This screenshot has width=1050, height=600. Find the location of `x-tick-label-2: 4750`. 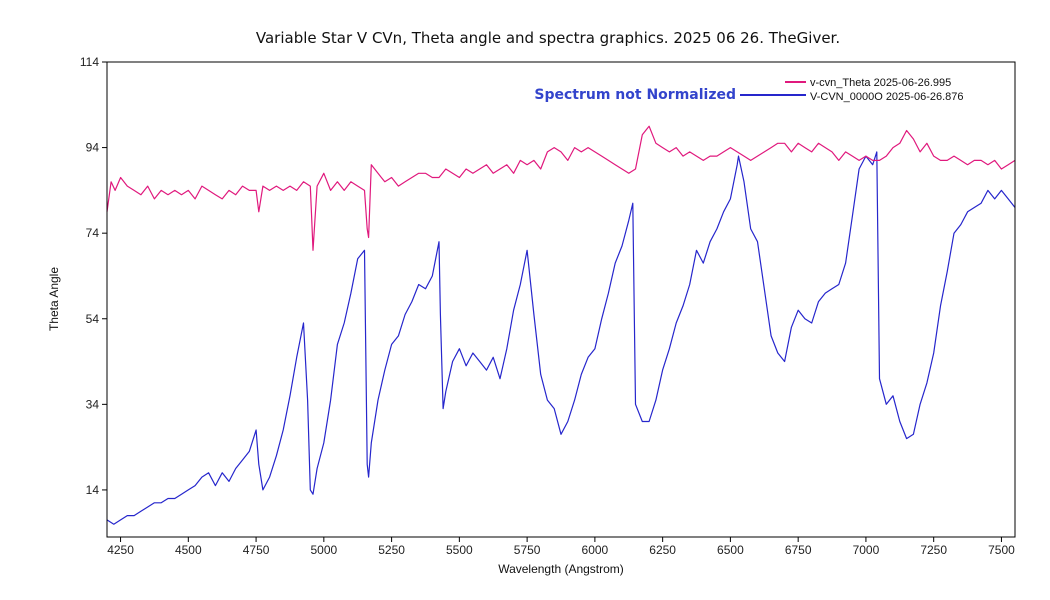

x-tick-label-2: 4750 is located at coordinates (256, 550).